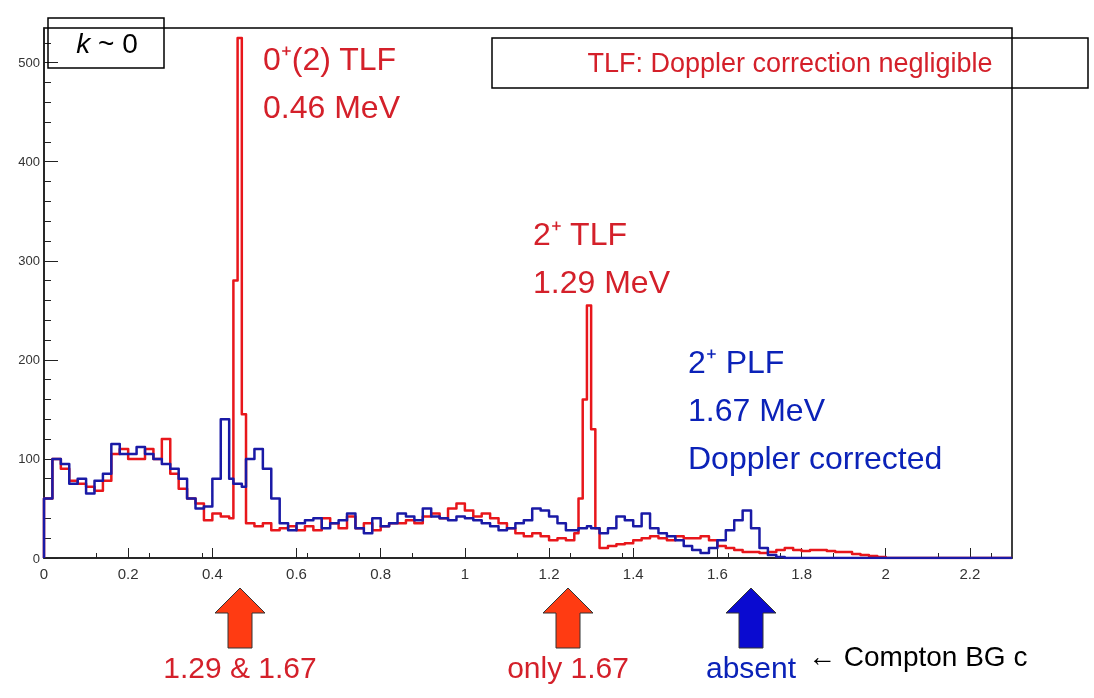  What do you see at coordinates (815, 410) in the screenshot?
I see `annotation: 2⁺ PLF 1.67 MeV Doppler corrected` at bounding box center [815, 410].